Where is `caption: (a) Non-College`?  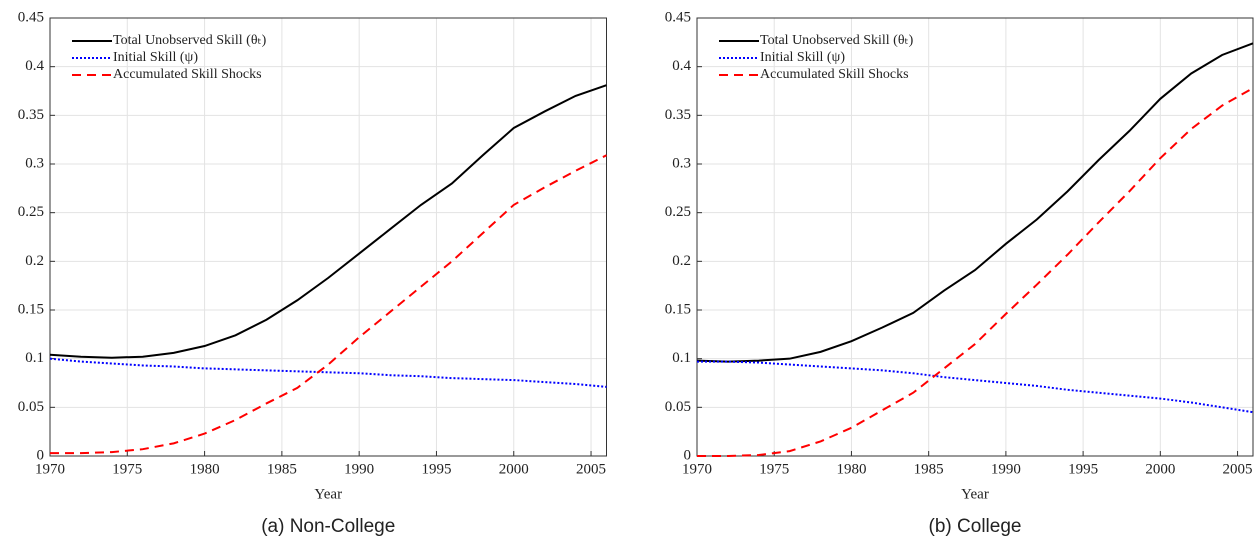 caption: (a) Non-College is located at coordinates (328, 526).